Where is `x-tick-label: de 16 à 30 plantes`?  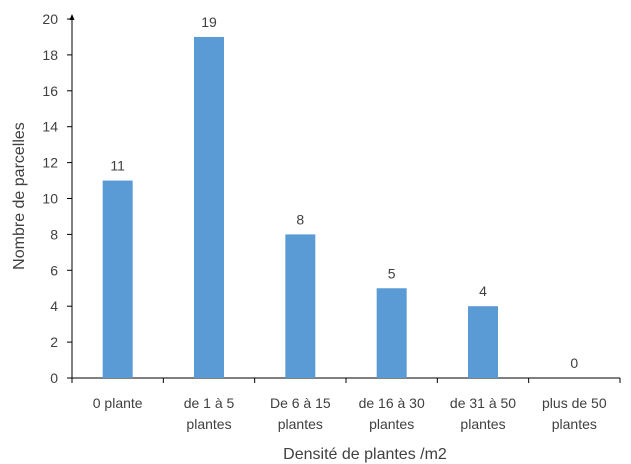
x-tick-label: de 16 à 30 plantes is located at coordinates (392, 413).